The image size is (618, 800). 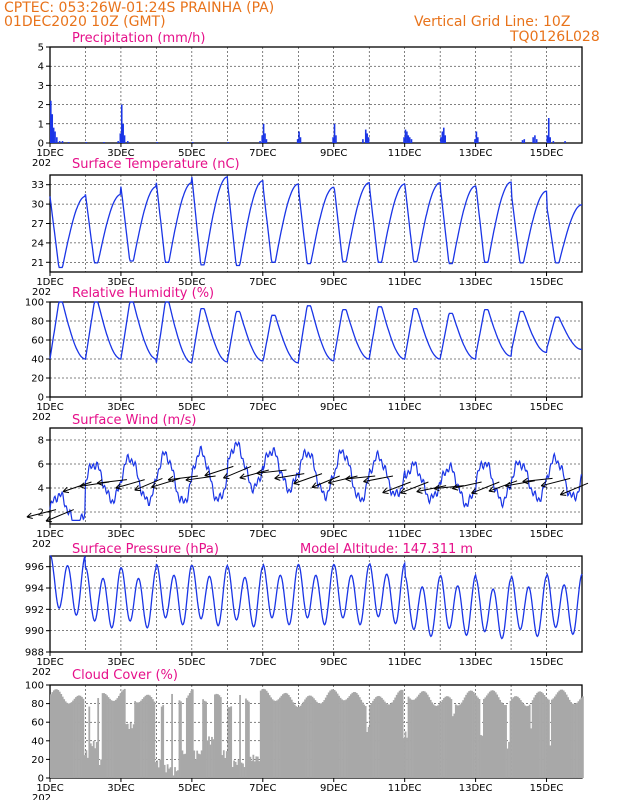 I want to click on temp-xtick-label: 13DEC, so click(x=476, y=282).